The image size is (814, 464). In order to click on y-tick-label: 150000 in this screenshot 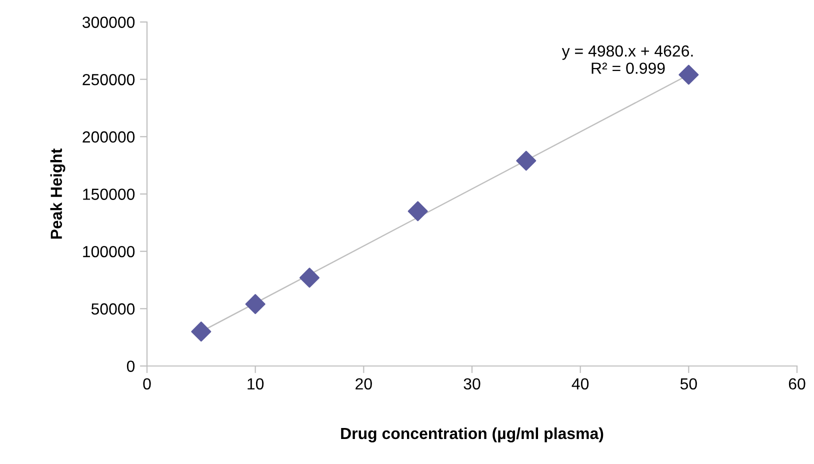, I will do `click(109, 194)`.